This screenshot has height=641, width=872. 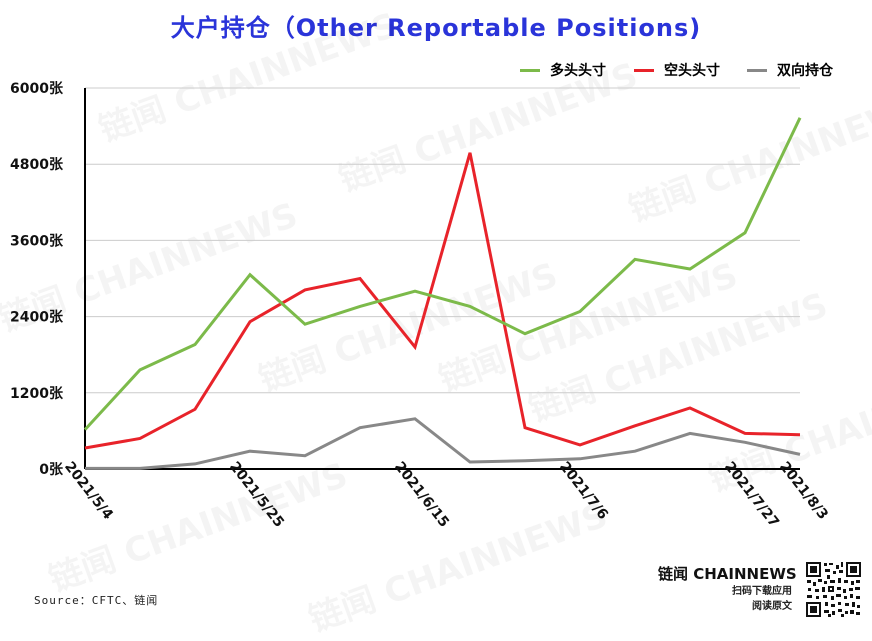 I want to click on brand-download-text: 扫码下载应用, so click(x=762, y=591).